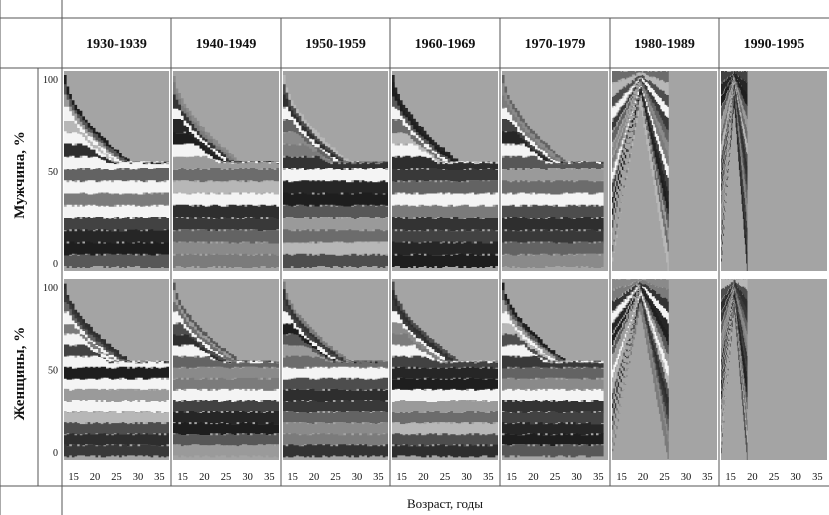  I want to click on row-label: Мужчина, %, so click(20, 175).